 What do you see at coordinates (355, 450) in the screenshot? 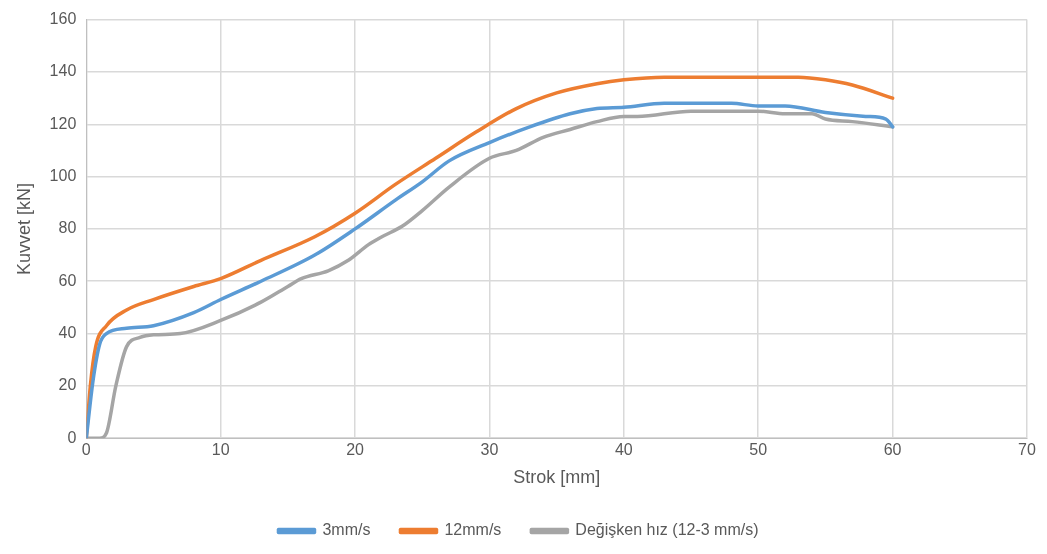
I see `x-tick-label: 20` at bounding box center [355, 450].